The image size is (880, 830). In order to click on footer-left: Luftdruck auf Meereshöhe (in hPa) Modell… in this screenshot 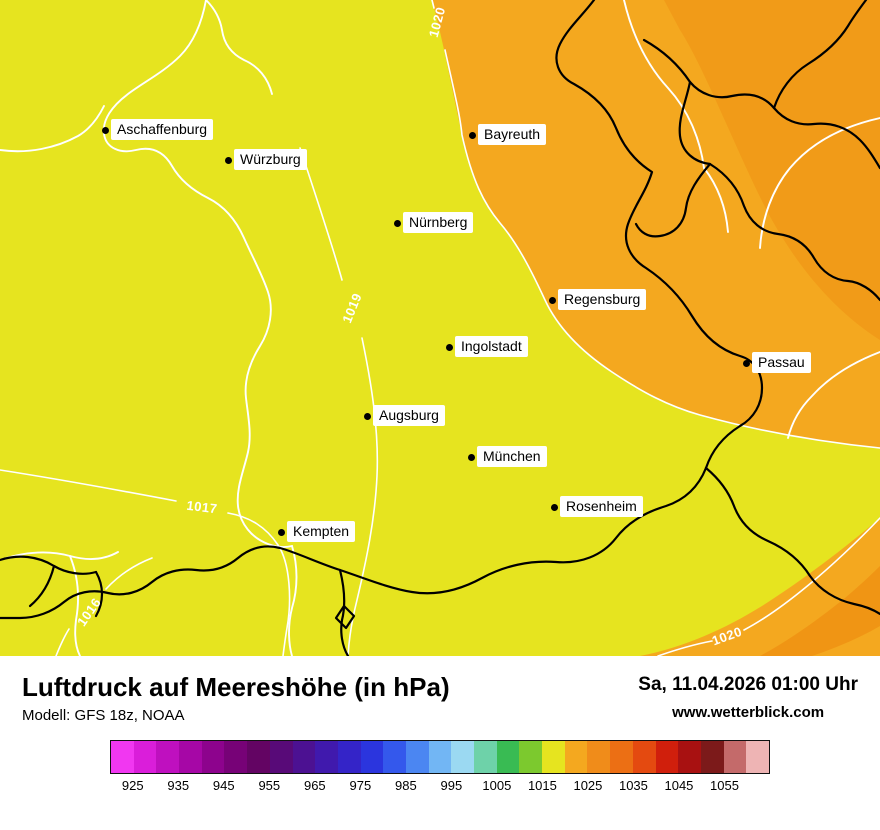, I will do `click(236, 698)`.